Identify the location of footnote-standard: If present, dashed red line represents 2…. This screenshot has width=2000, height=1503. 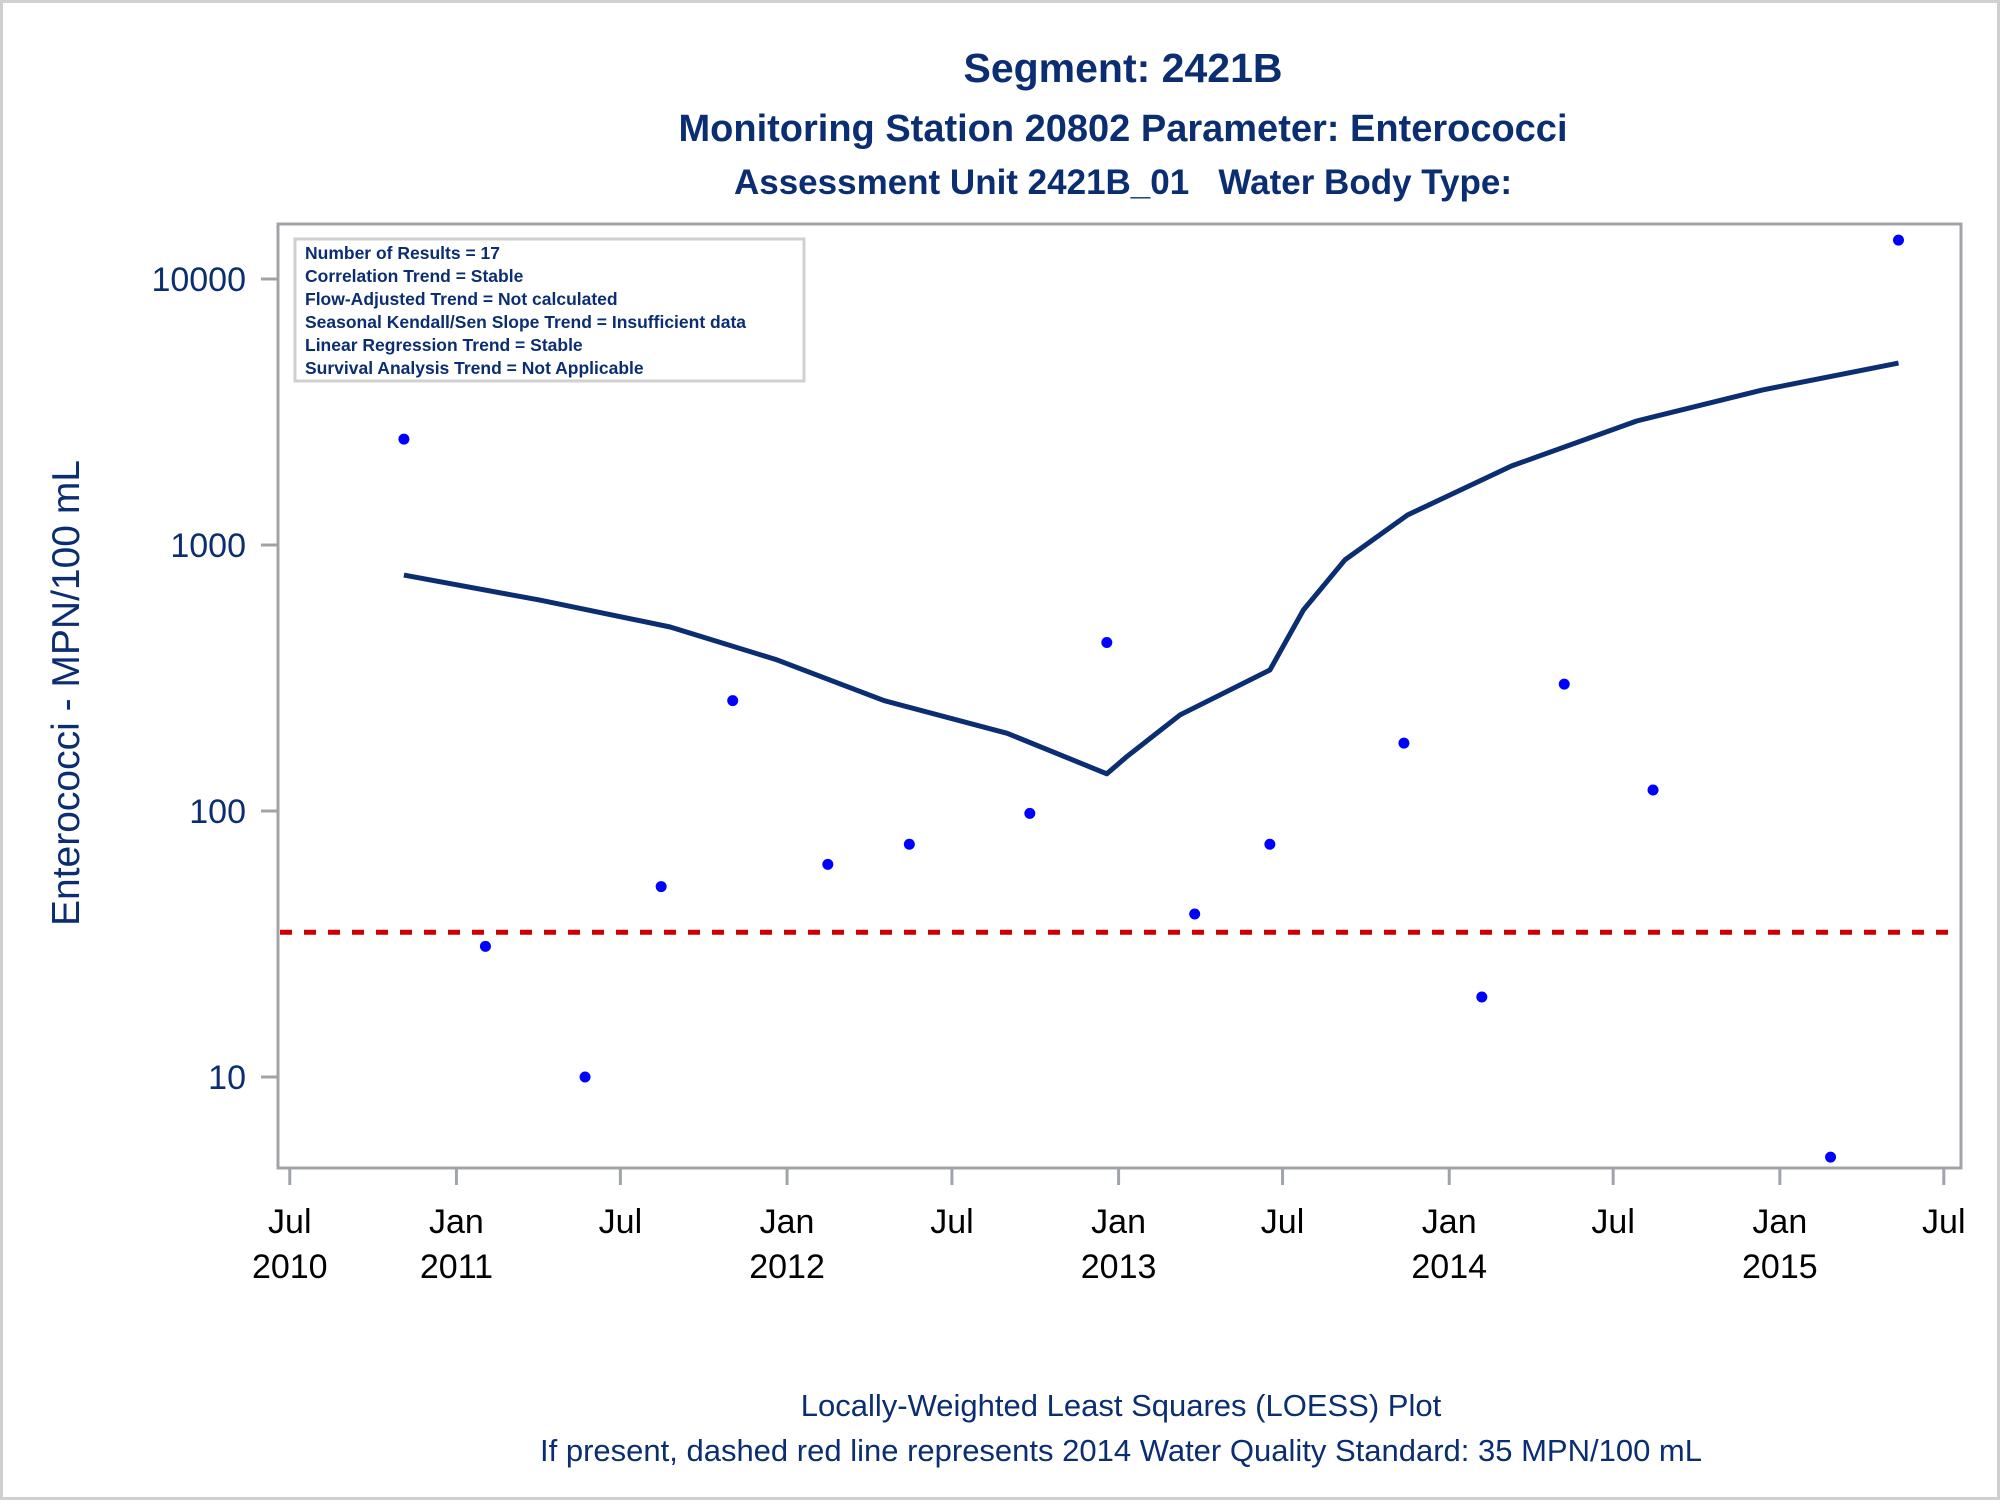
(1121, 1450).